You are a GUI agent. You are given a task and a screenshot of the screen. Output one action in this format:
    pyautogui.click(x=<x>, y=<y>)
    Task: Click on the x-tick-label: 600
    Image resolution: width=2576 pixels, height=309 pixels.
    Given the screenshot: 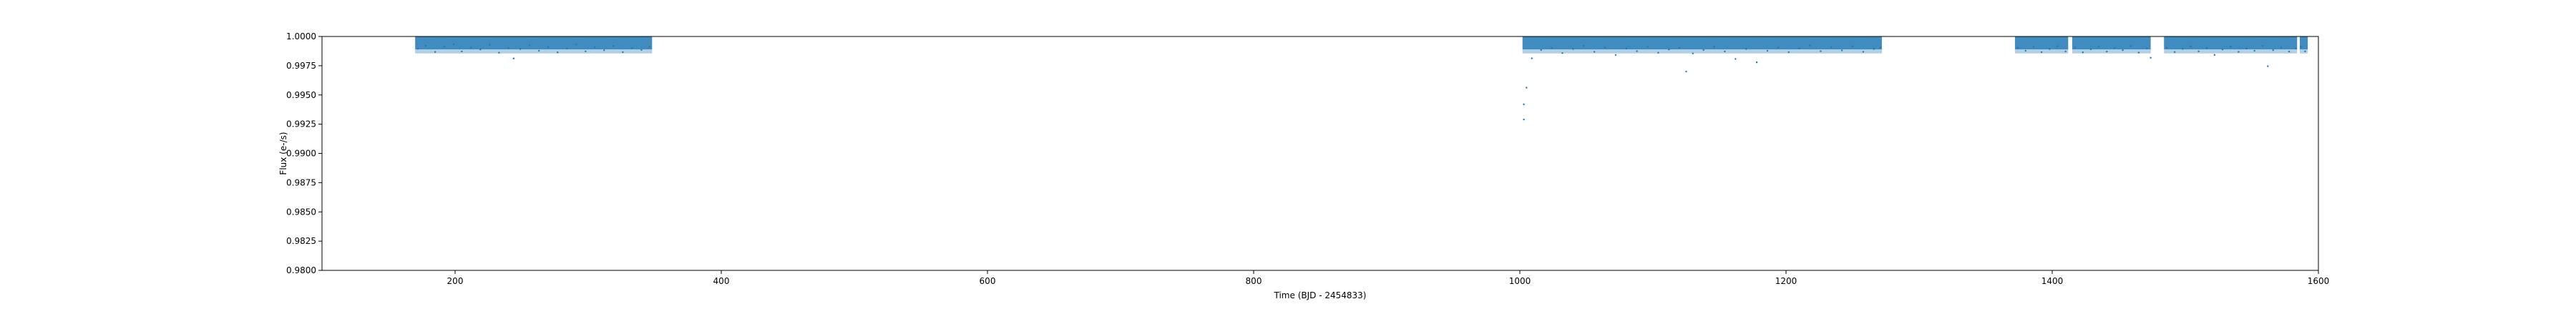 What is the action you would take?
    pyautogui.click(x=988, y=281)
    